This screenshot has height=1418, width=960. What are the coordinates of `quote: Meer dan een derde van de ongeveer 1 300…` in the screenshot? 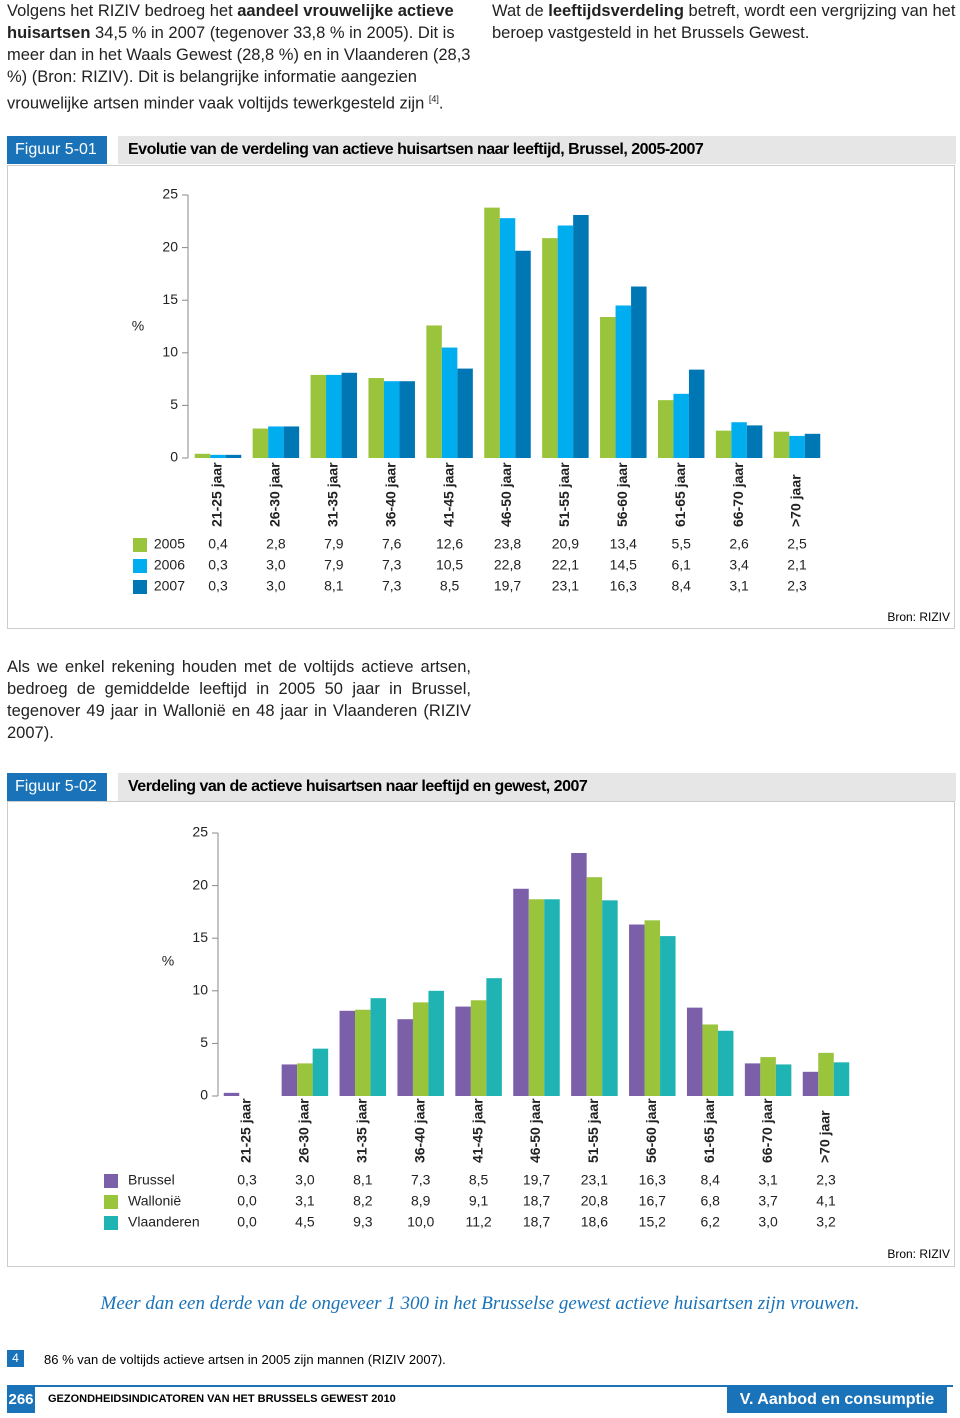 It's located at (480, 1303).